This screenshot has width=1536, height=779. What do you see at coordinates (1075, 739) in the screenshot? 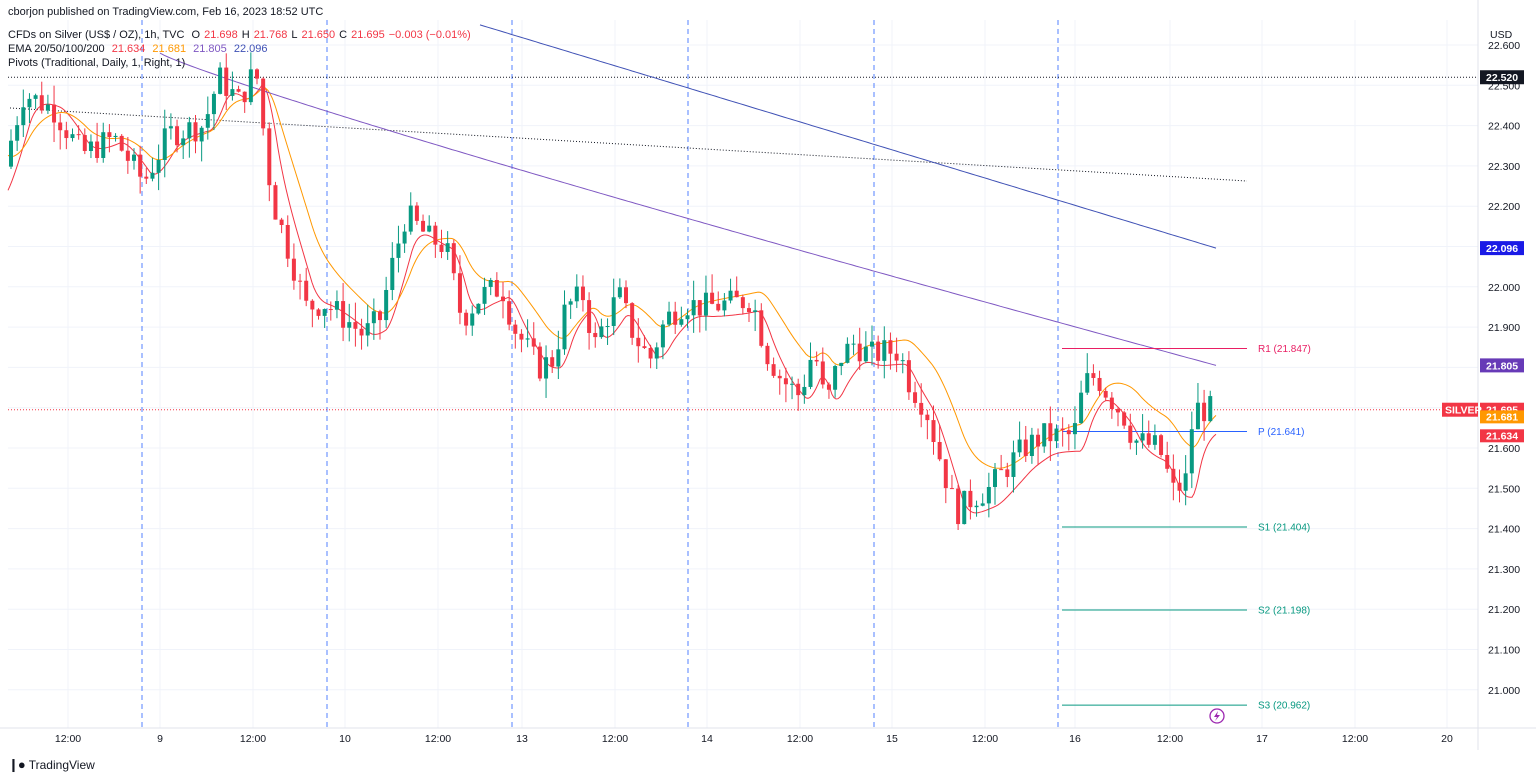
I see `time-tick-label: 16` at bounding box center [1075, 739].